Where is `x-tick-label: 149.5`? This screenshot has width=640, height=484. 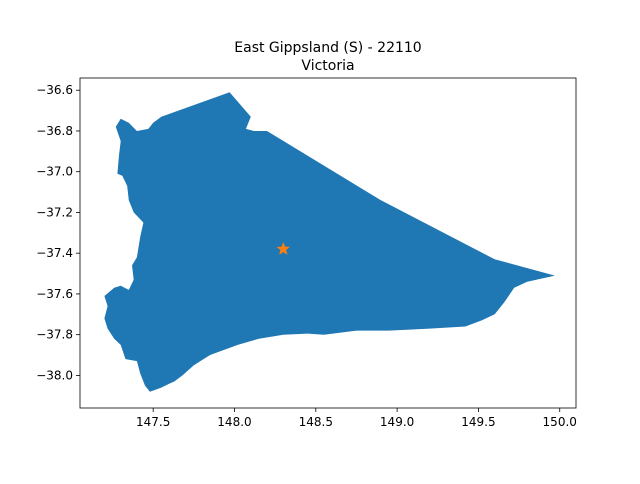 x-tick-label: 149.5 is located at coordinates (478, 422).